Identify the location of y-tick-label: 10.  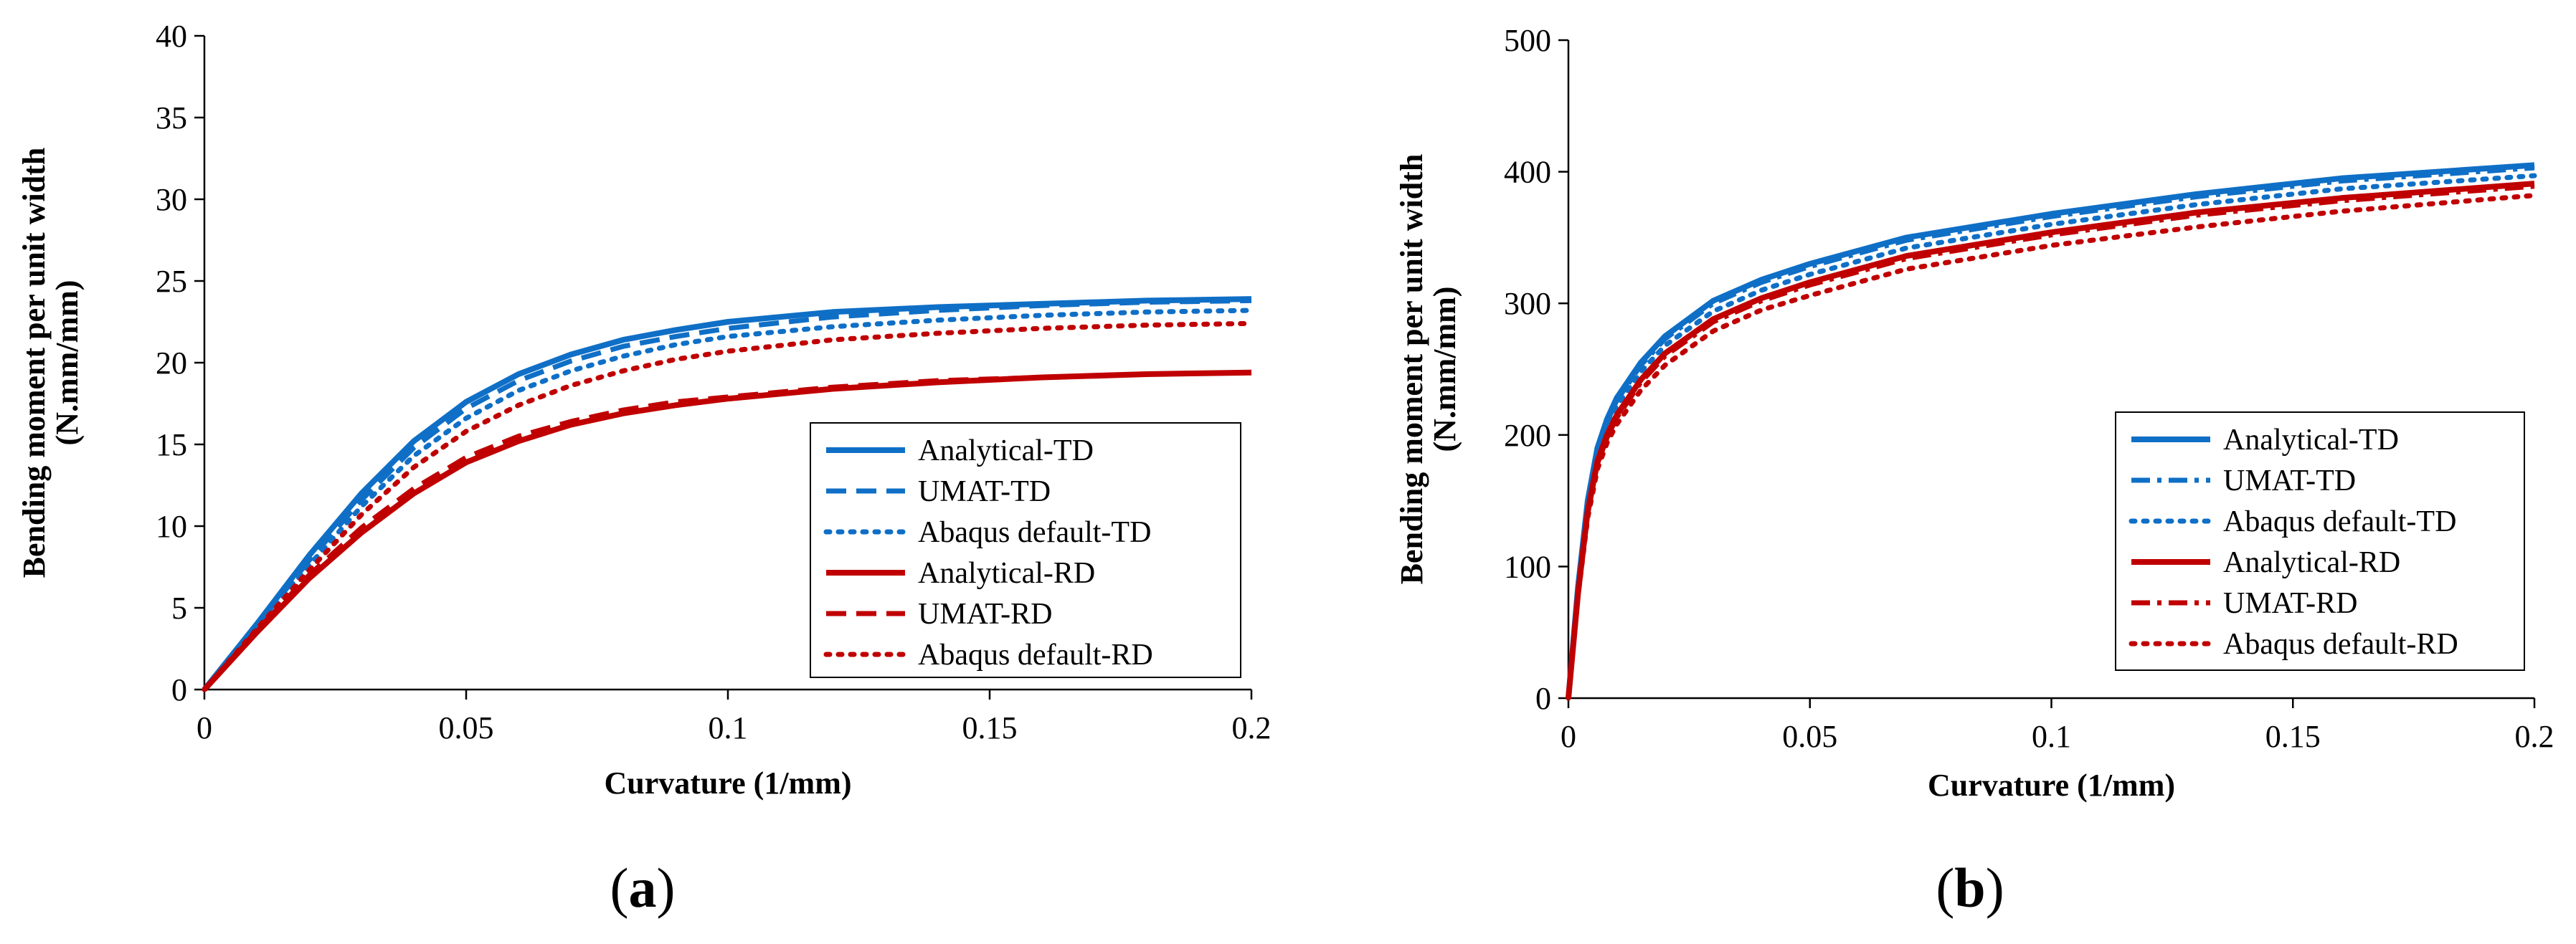
(171, 526).